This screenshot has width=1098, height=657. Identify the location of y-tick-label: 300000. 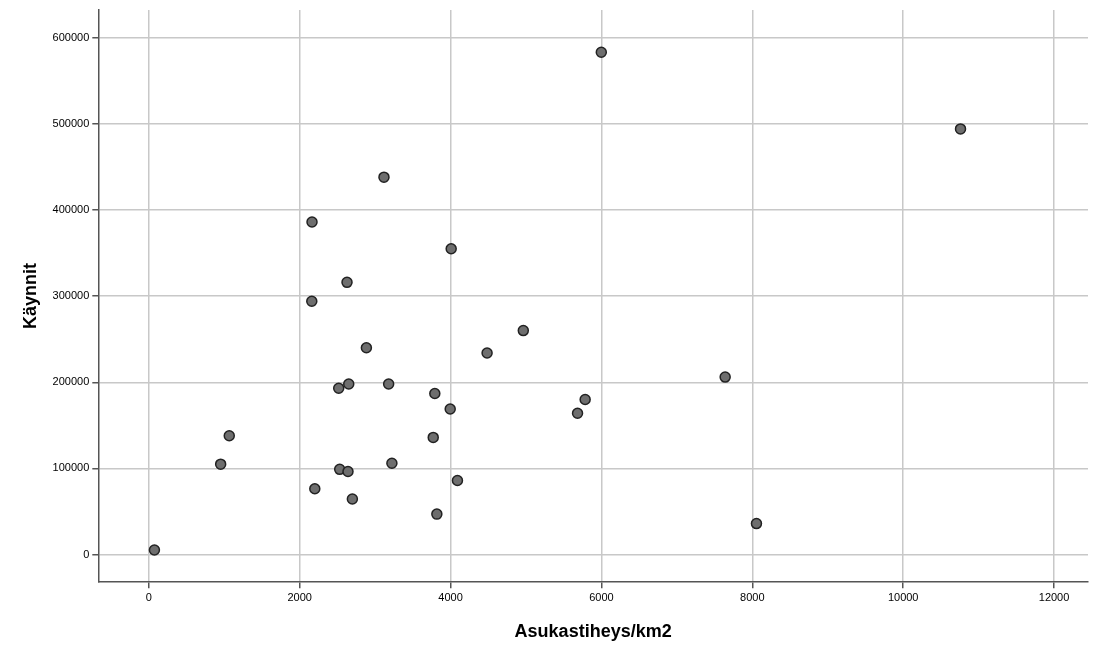
(71, 295).